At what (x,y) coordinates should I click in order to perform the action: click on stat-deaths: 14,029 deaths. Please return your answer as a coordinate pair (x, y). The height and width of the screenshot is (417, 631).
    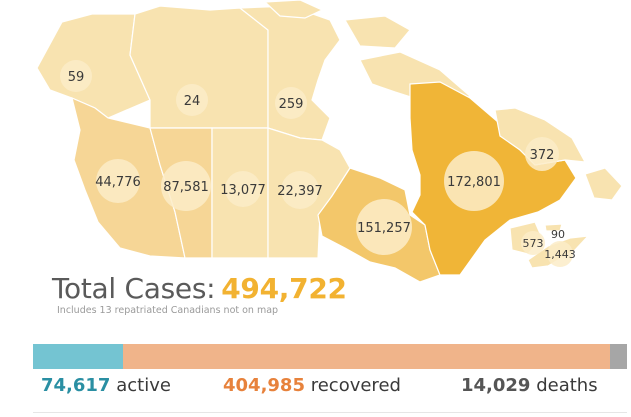
    Looking at the image, I should click on (529, 385).